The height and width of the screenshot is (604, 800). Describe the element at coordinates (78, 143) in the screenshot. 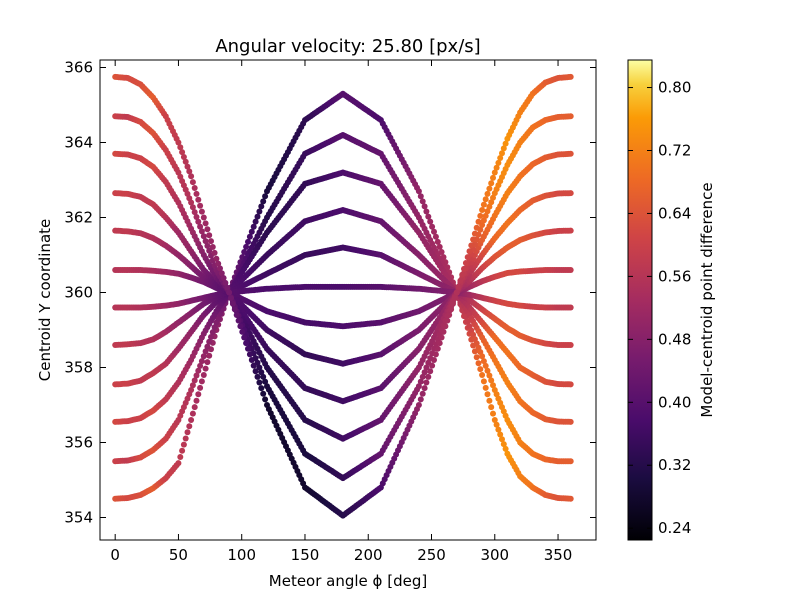

I see `y-tick-label: 364` at that location.